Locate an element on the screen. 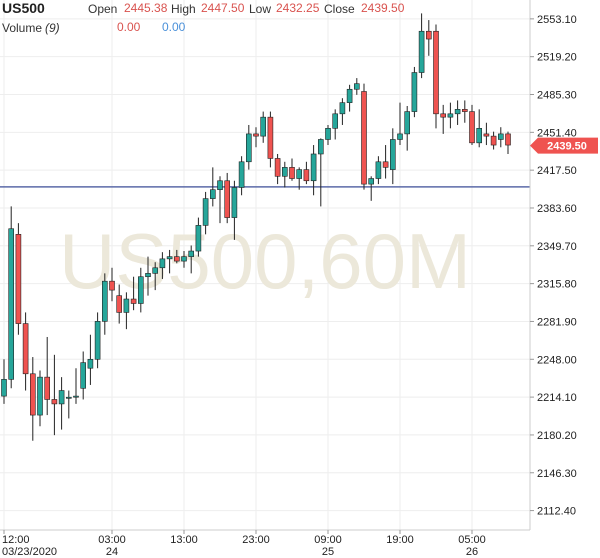 The width and height of the screenshot is (600, 558). volume-period: (9) is located at coordinates (52, 28).